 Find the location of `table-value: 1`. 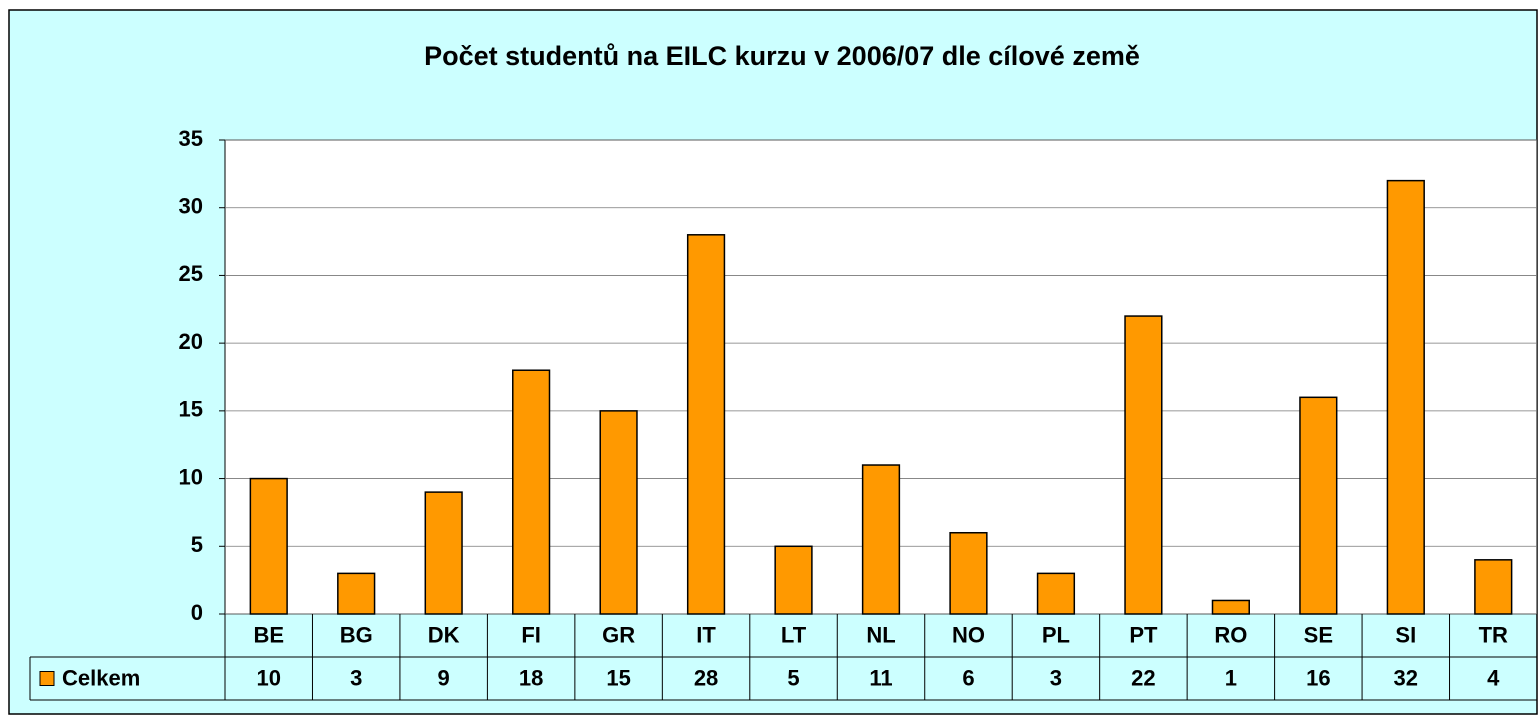

table-value: 1 is located at coordinates (1231, 677).